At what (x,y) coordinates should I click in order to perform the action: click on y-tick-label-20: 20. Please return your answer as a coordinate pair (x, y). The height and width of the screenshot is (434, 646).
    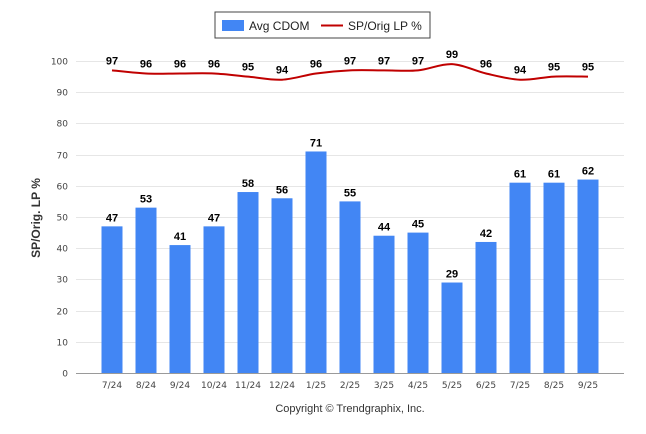
    Looking at the image, I should click on (63, 313).